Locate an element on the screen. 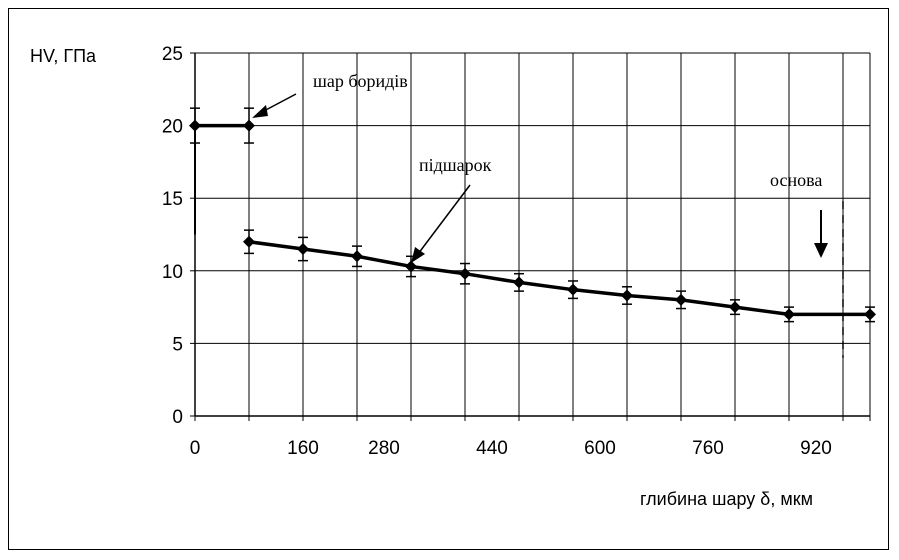 This screenshot has width=899, height=560. arrowhead-boride is located at coordinates (260, 111).